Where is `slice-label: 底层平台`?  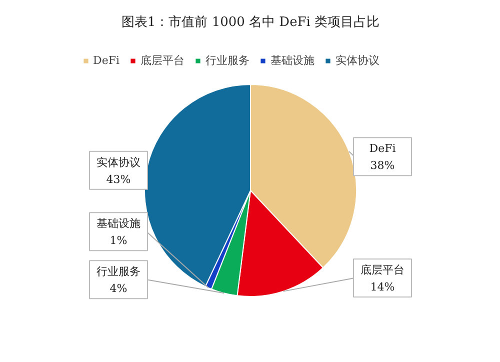 slice-label: 底层平台 is located at coordinates (382, 269).